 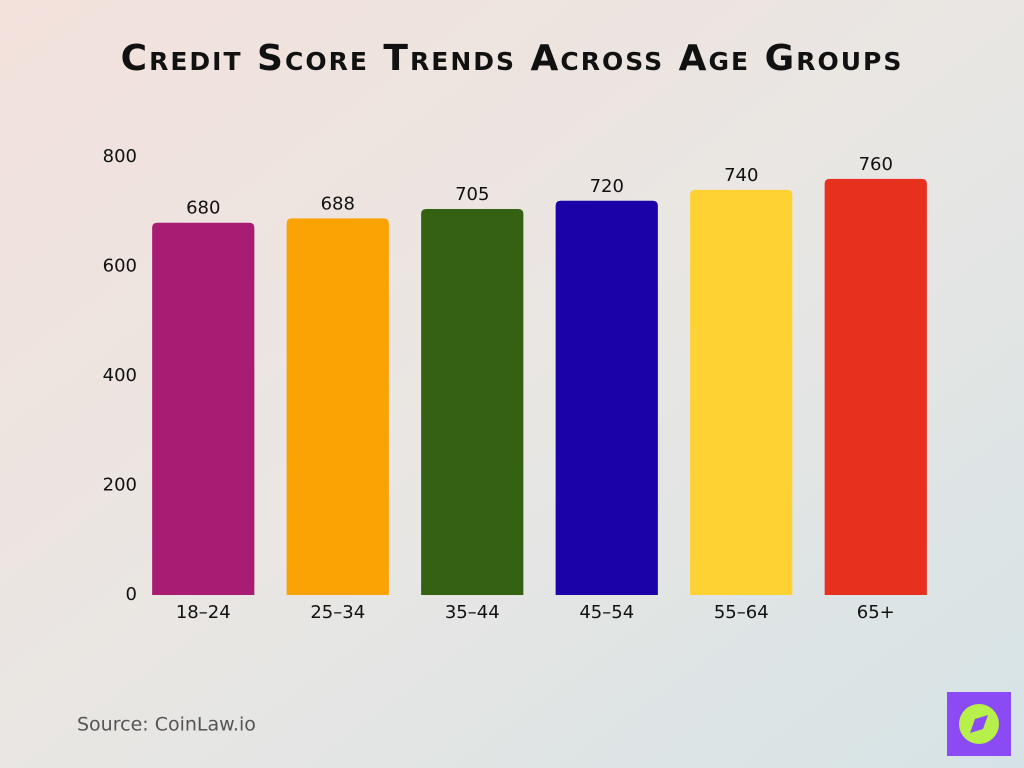 I want to click on x-tick-label: 65+, so click(x=876, y=612).